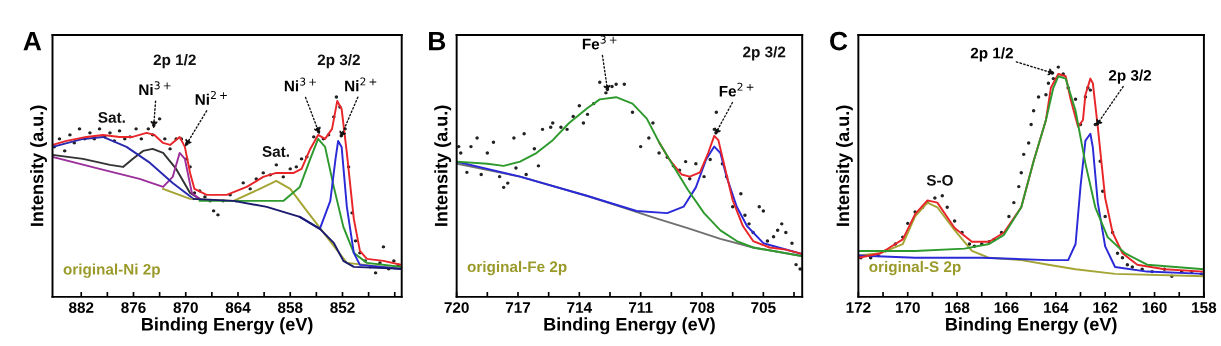 This screenshot has width=1221, height=346. Describe the element at coordinates (517, 268) in the screenshot. I see `annotation: original-Fe 2p` at that location.